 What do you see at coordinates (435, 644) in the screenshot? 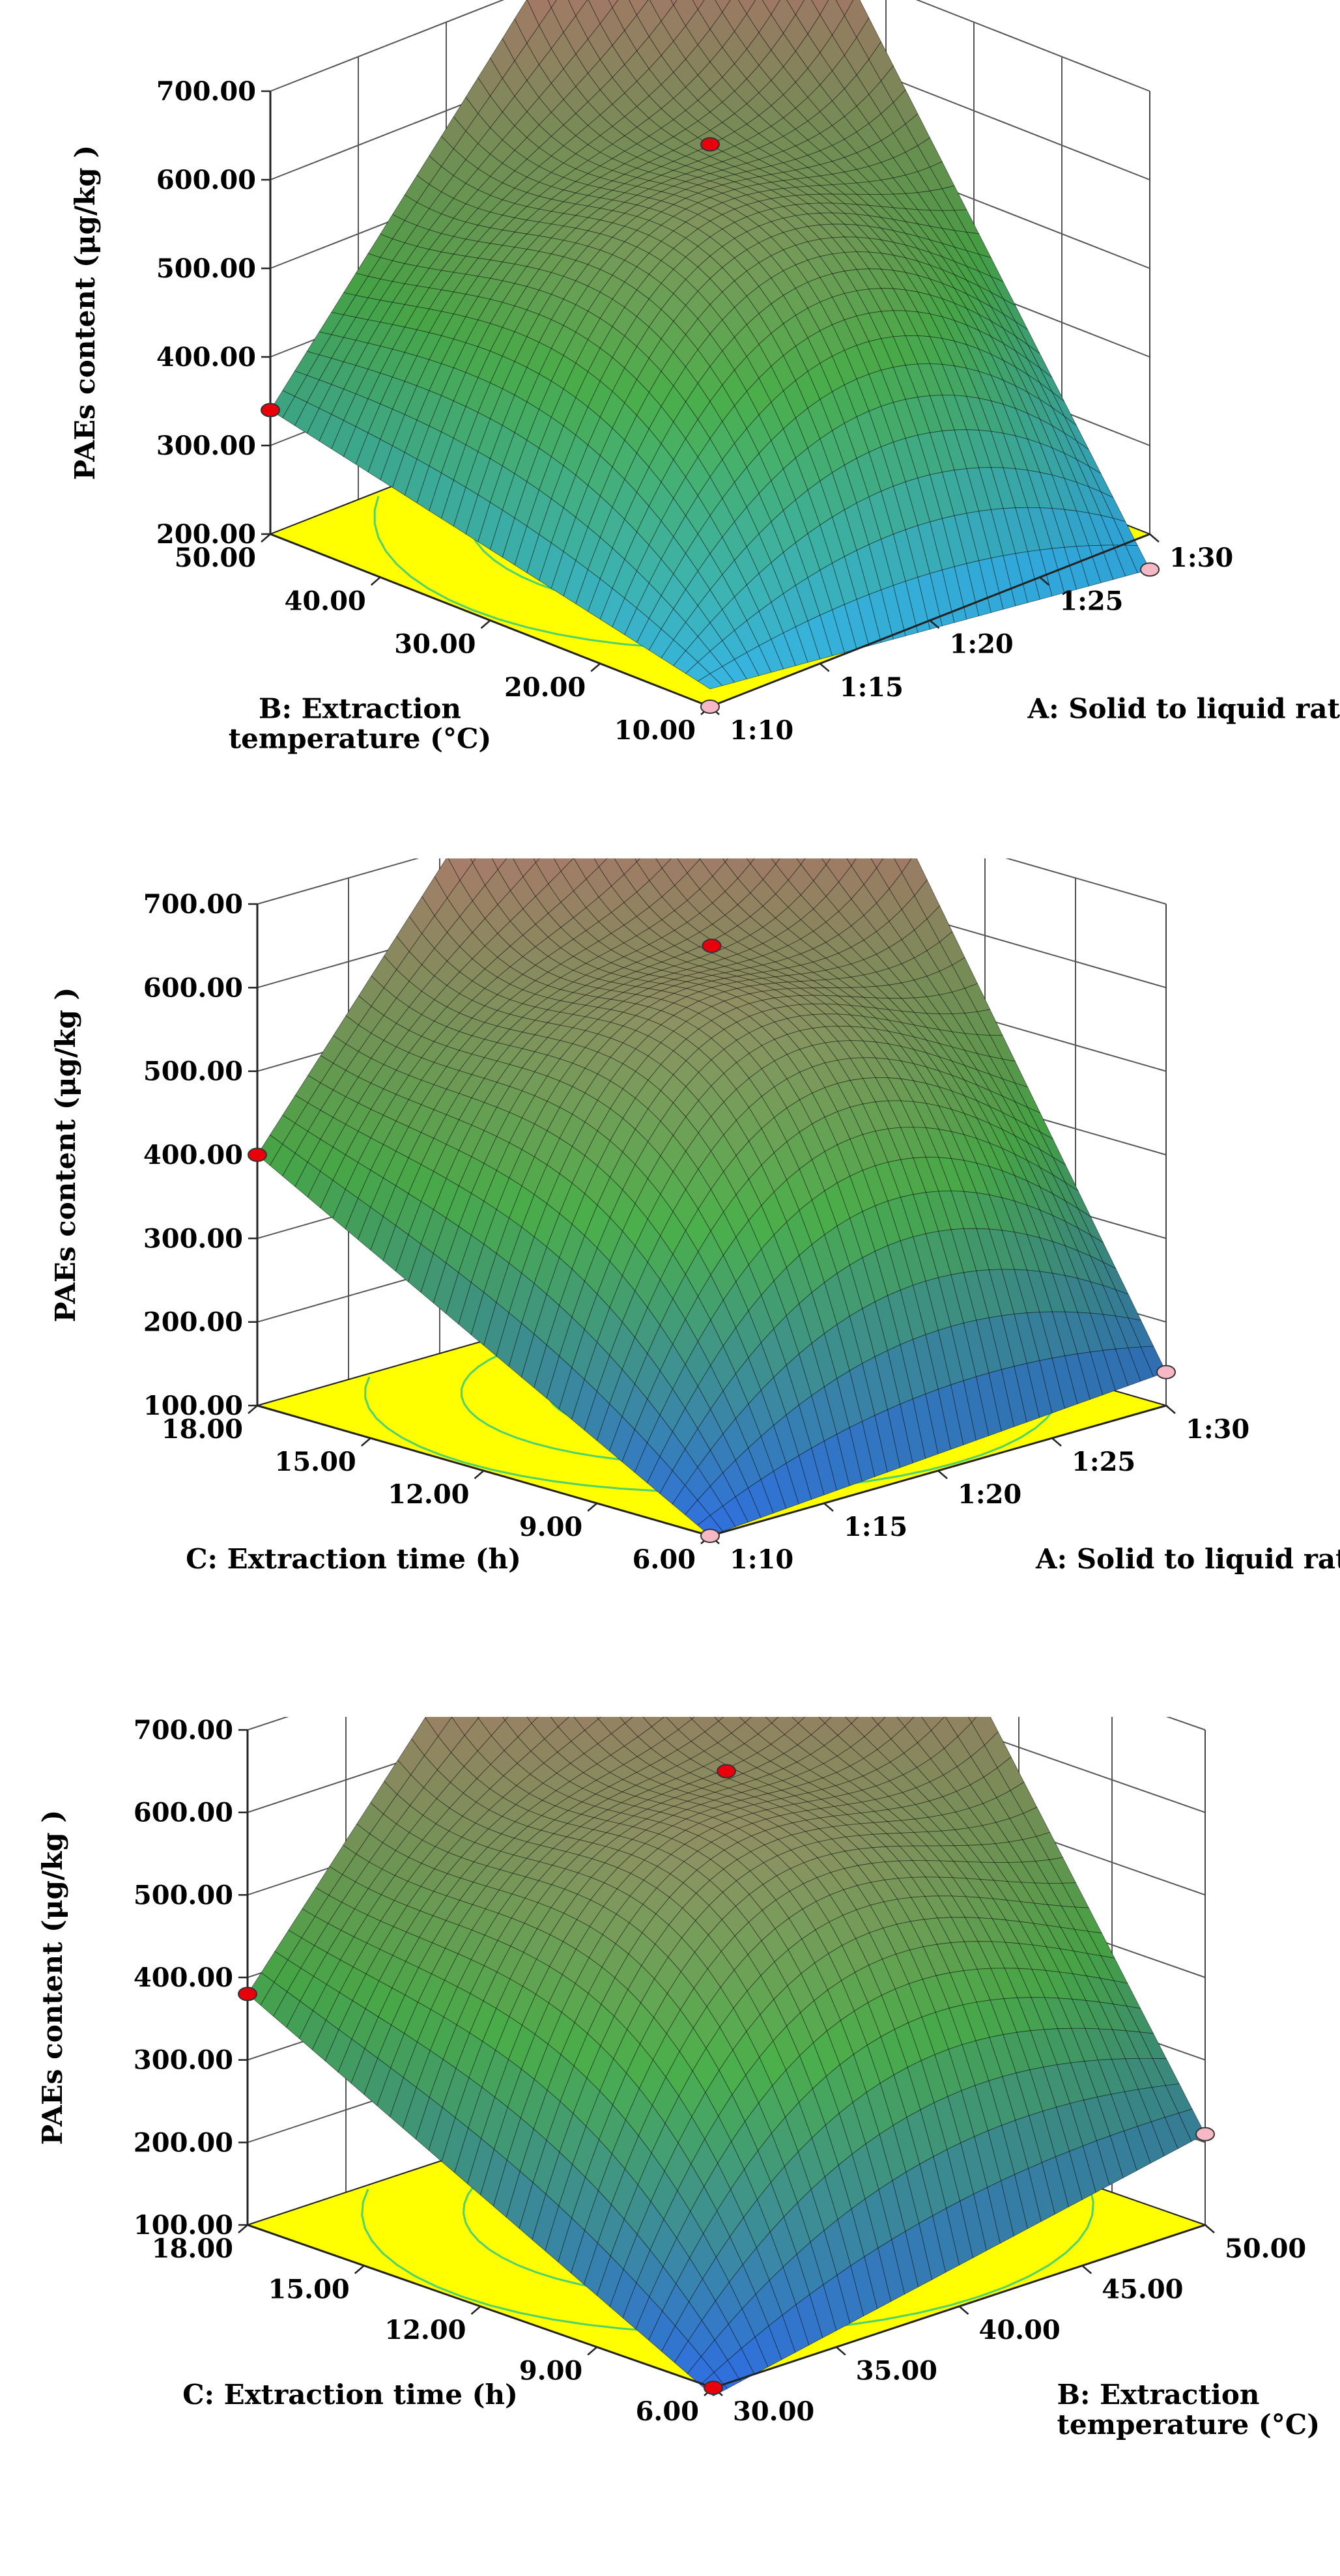
I see `y-tick-label: 30.00` at bounding box center [435, 644].